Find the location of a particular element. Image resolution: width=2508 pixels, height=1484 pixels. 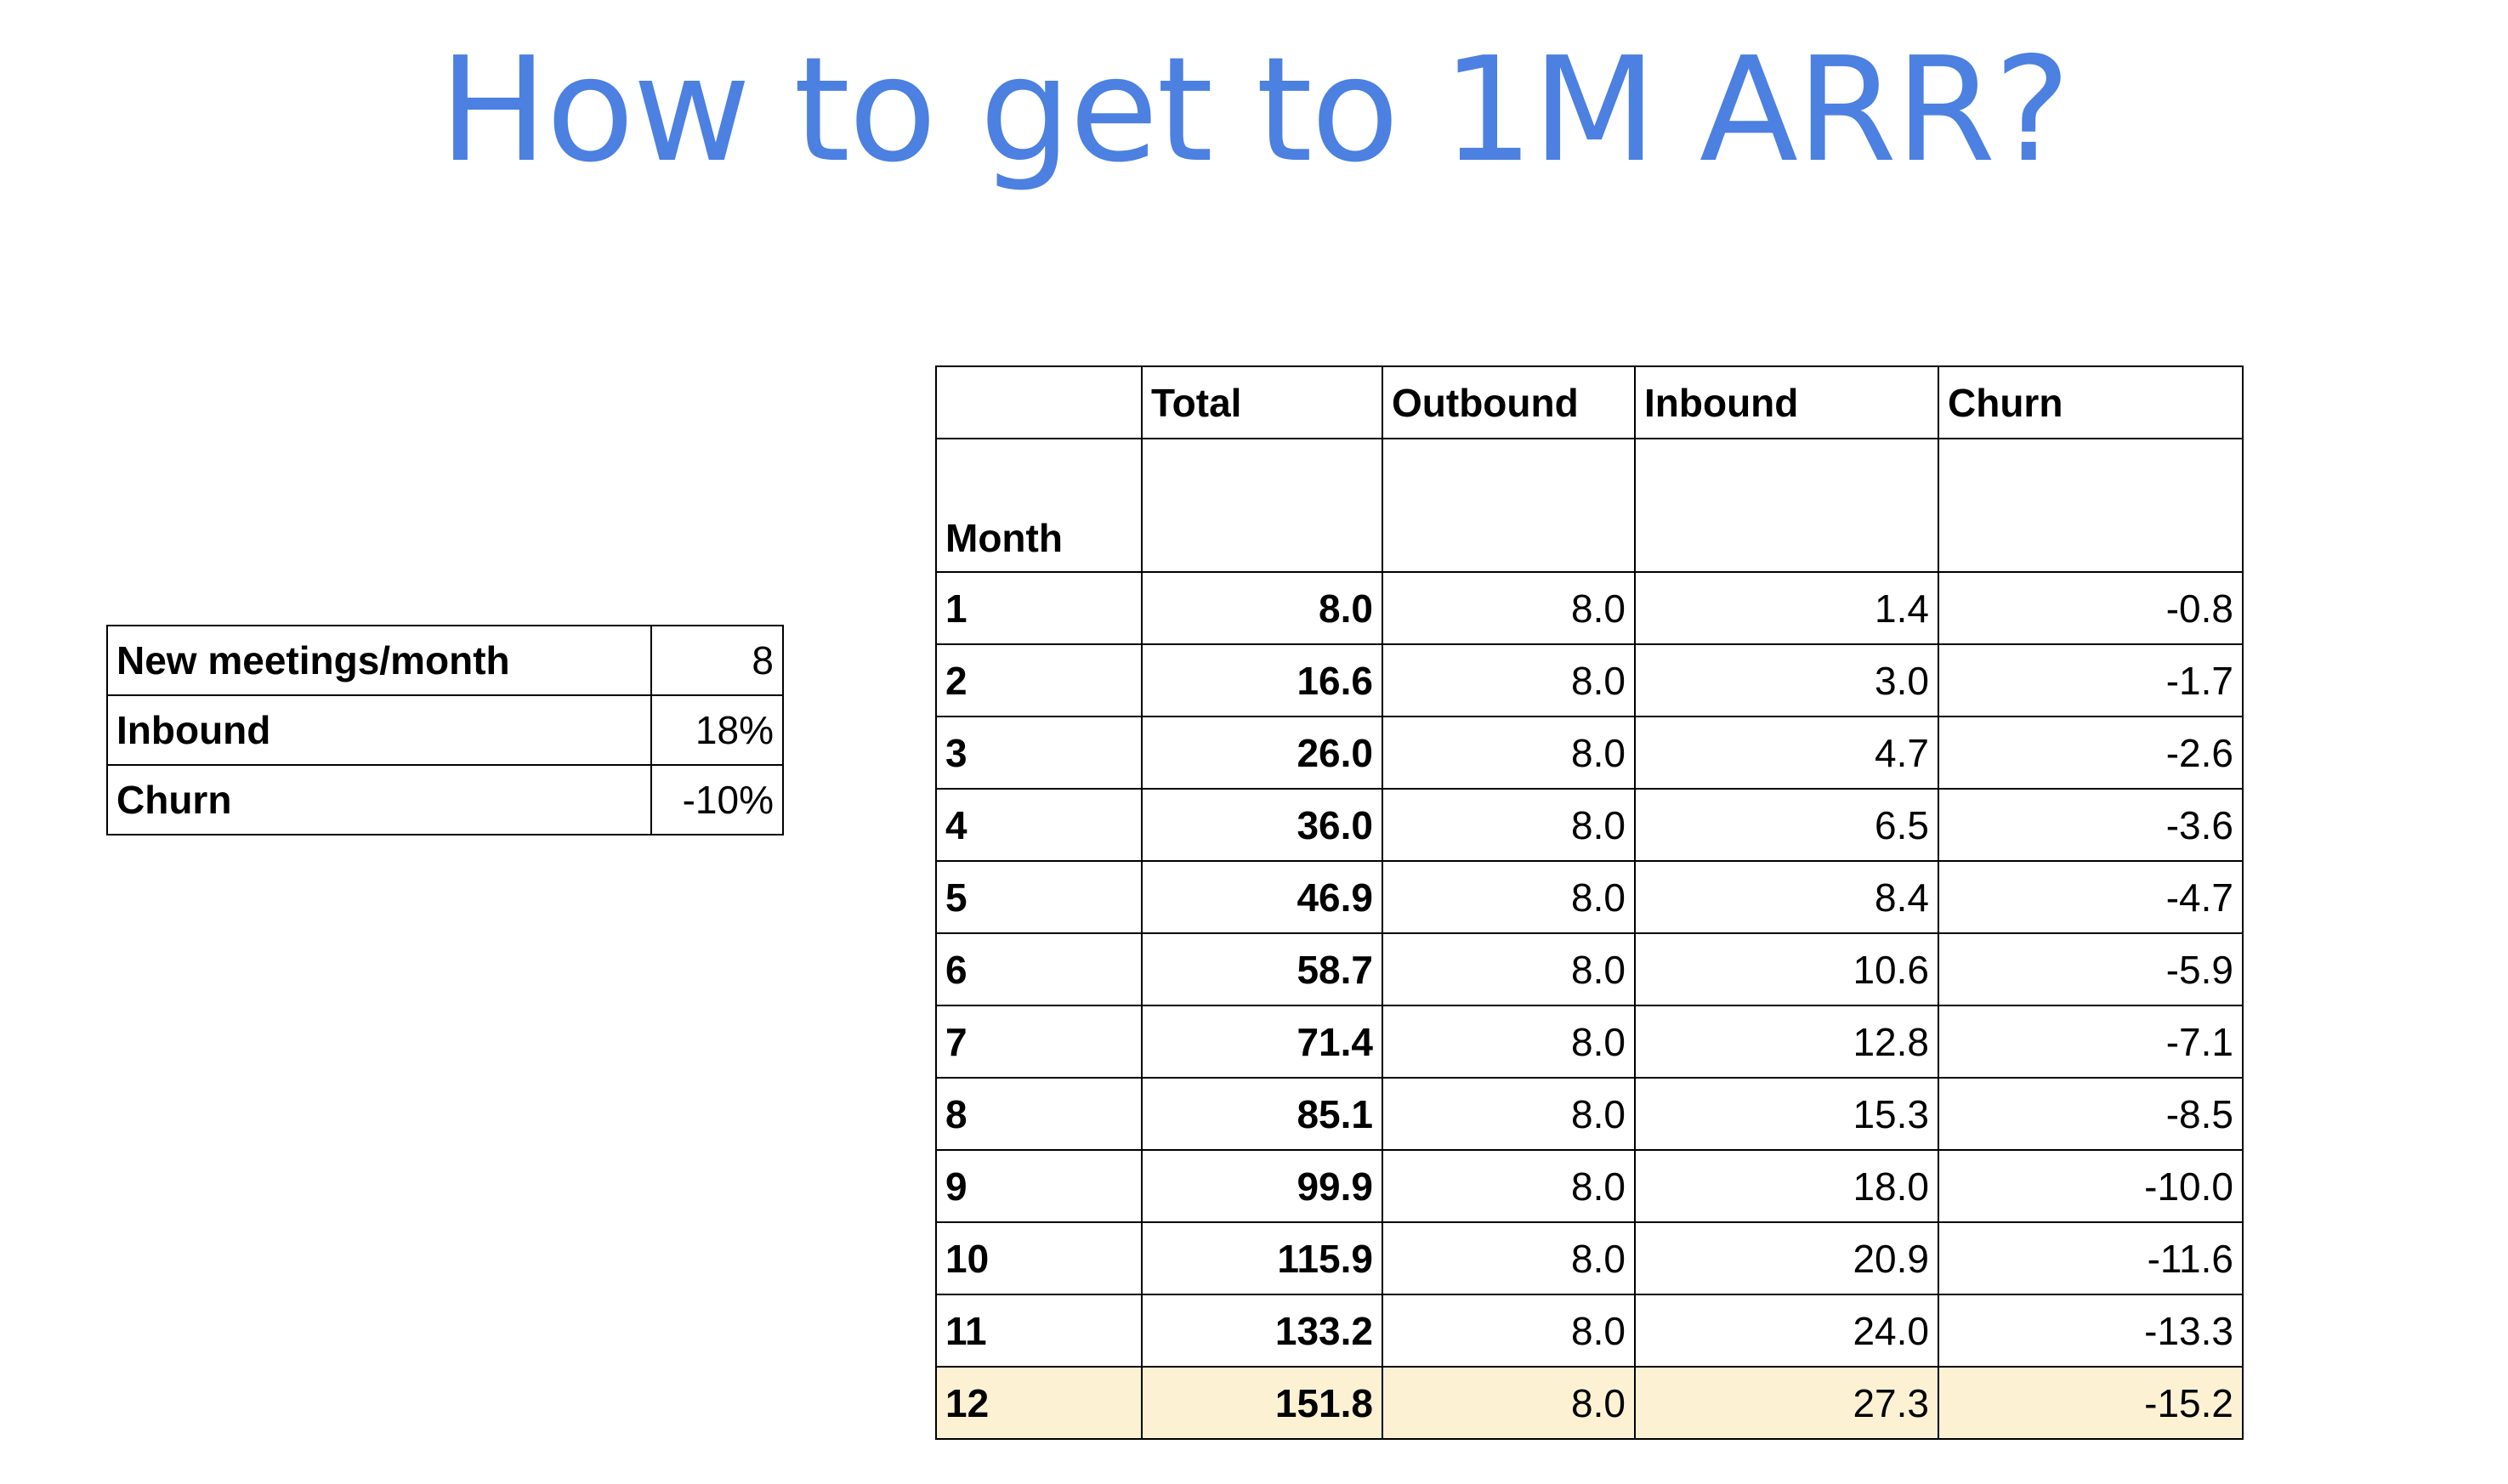

cell-churn: -4.7 is located at coordinates (2091, 897).